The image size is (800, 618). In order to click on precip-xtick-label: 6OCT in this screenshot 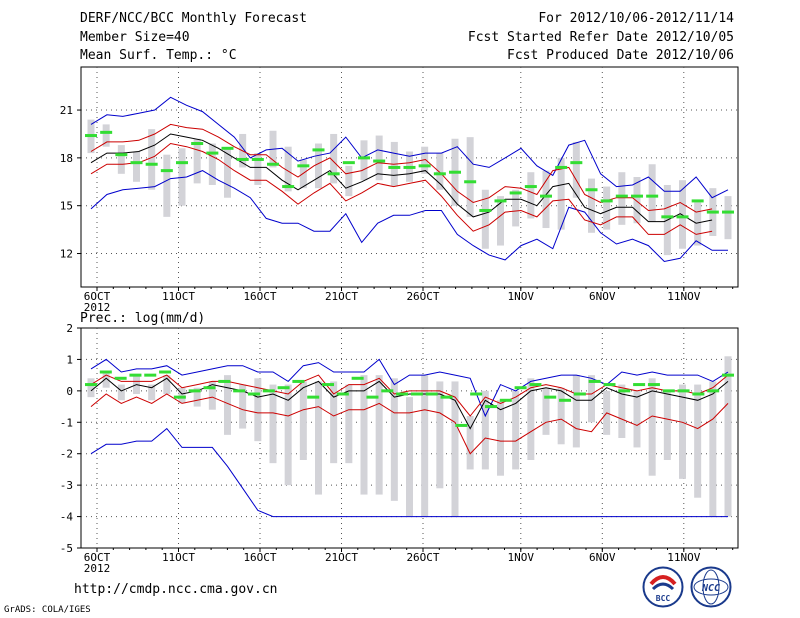, I will do `click(97, 557)`.